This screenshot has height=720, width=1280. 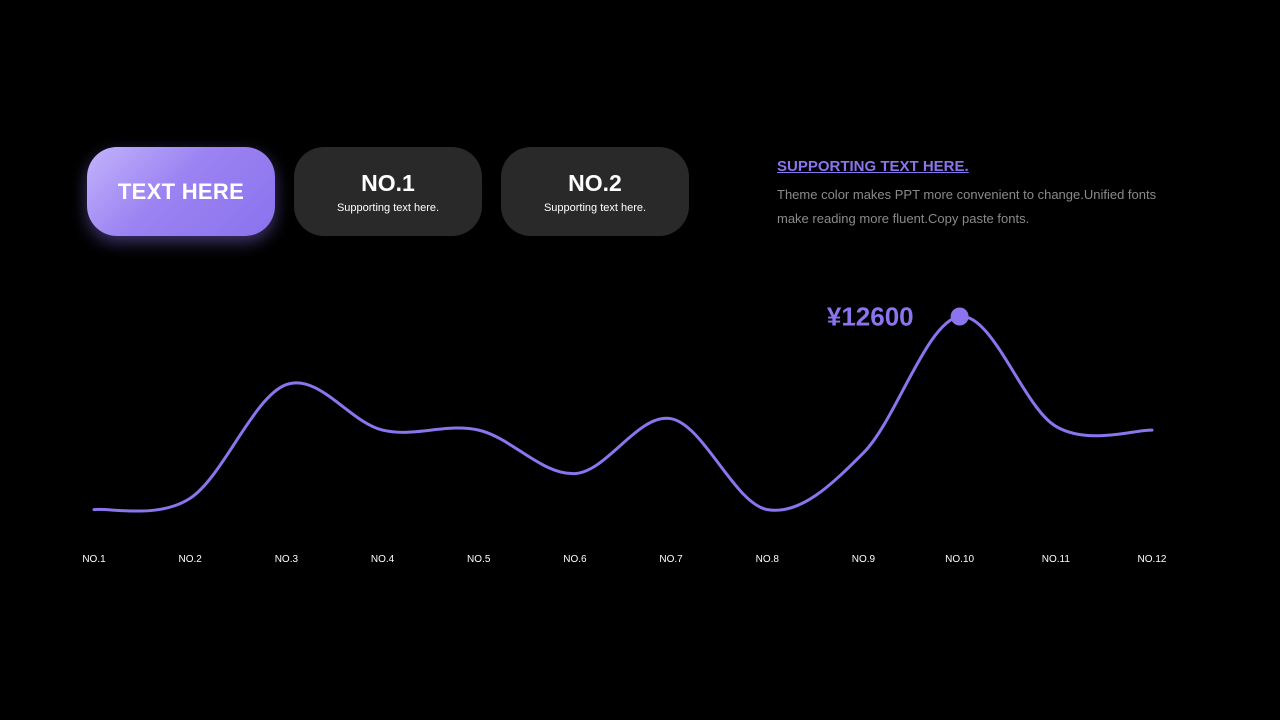 What do you see at coordinates (191, 559) in the screenshot?
I see `x-tick-label: NO.2` at bounding box center [191, 559].